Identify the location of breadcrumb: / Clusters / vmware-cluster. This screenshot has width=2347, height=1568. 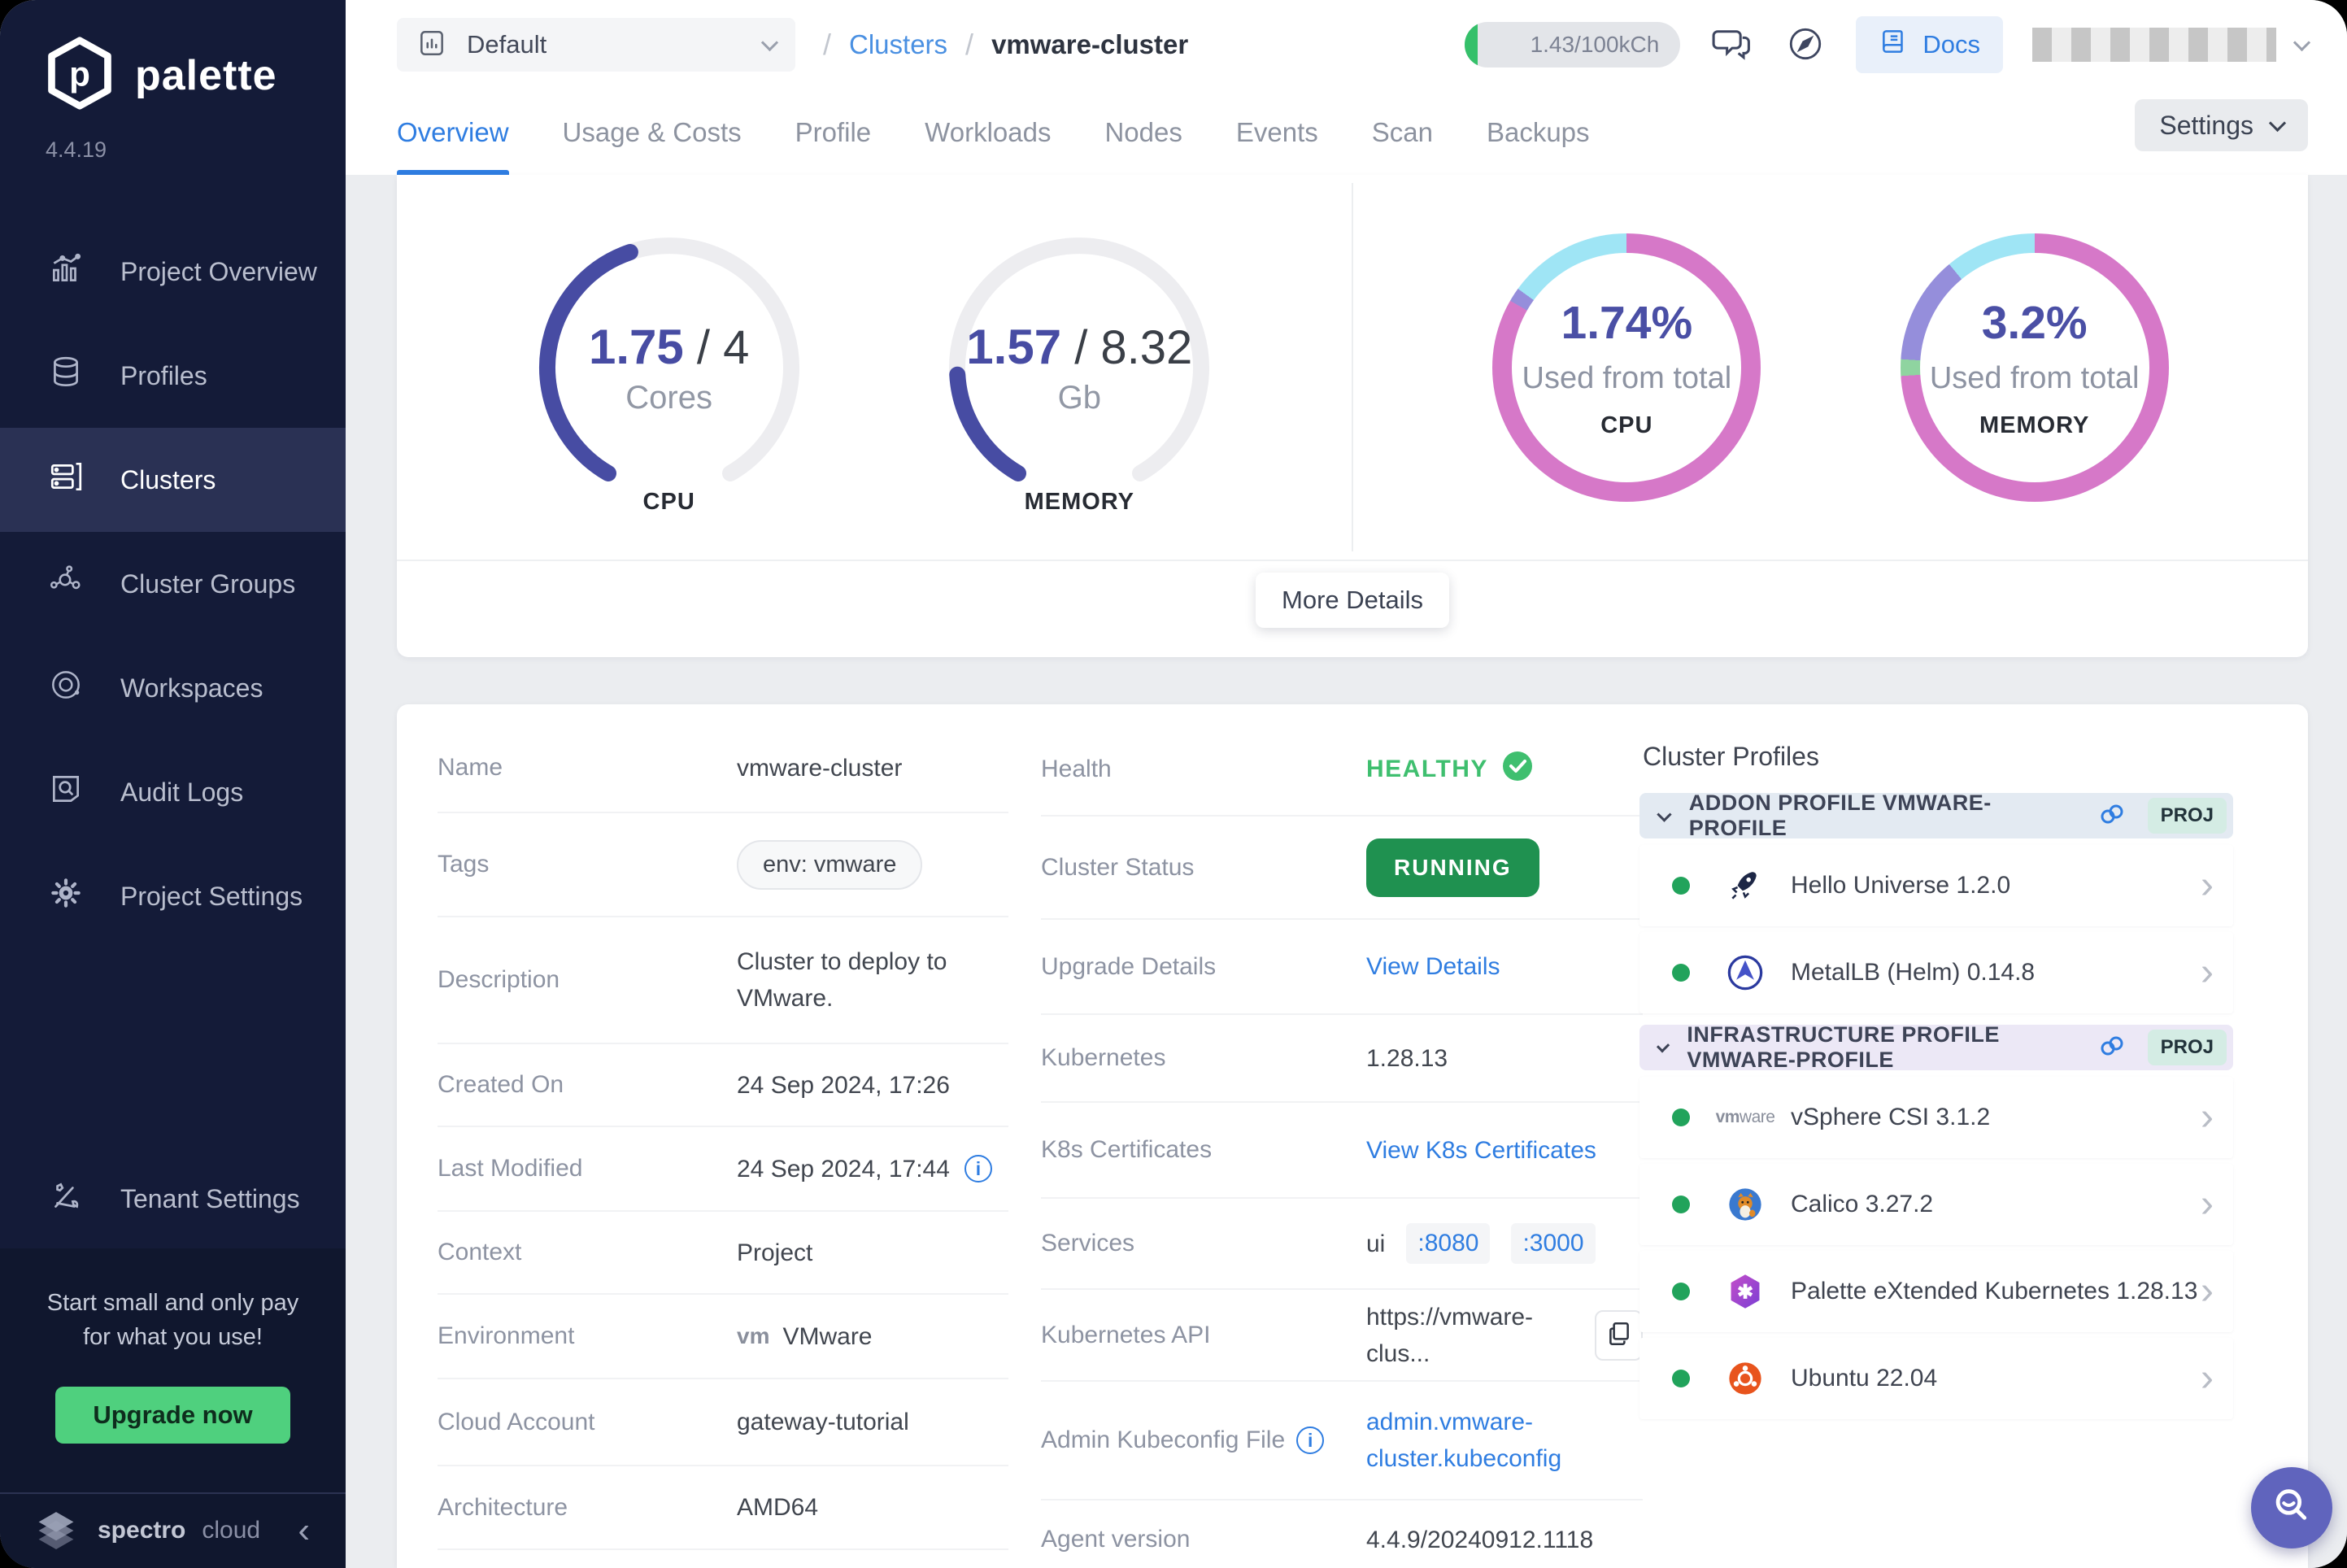
(1006, 45).